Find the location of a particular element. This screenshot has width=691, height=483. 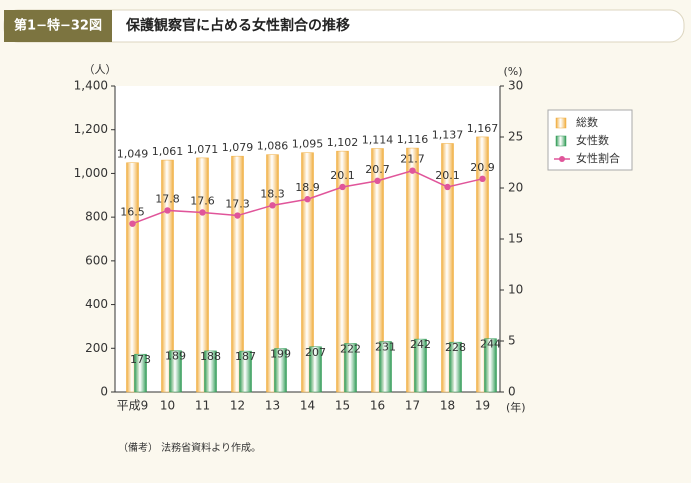

bar-label: 187 is located at coordinates (245, 356).